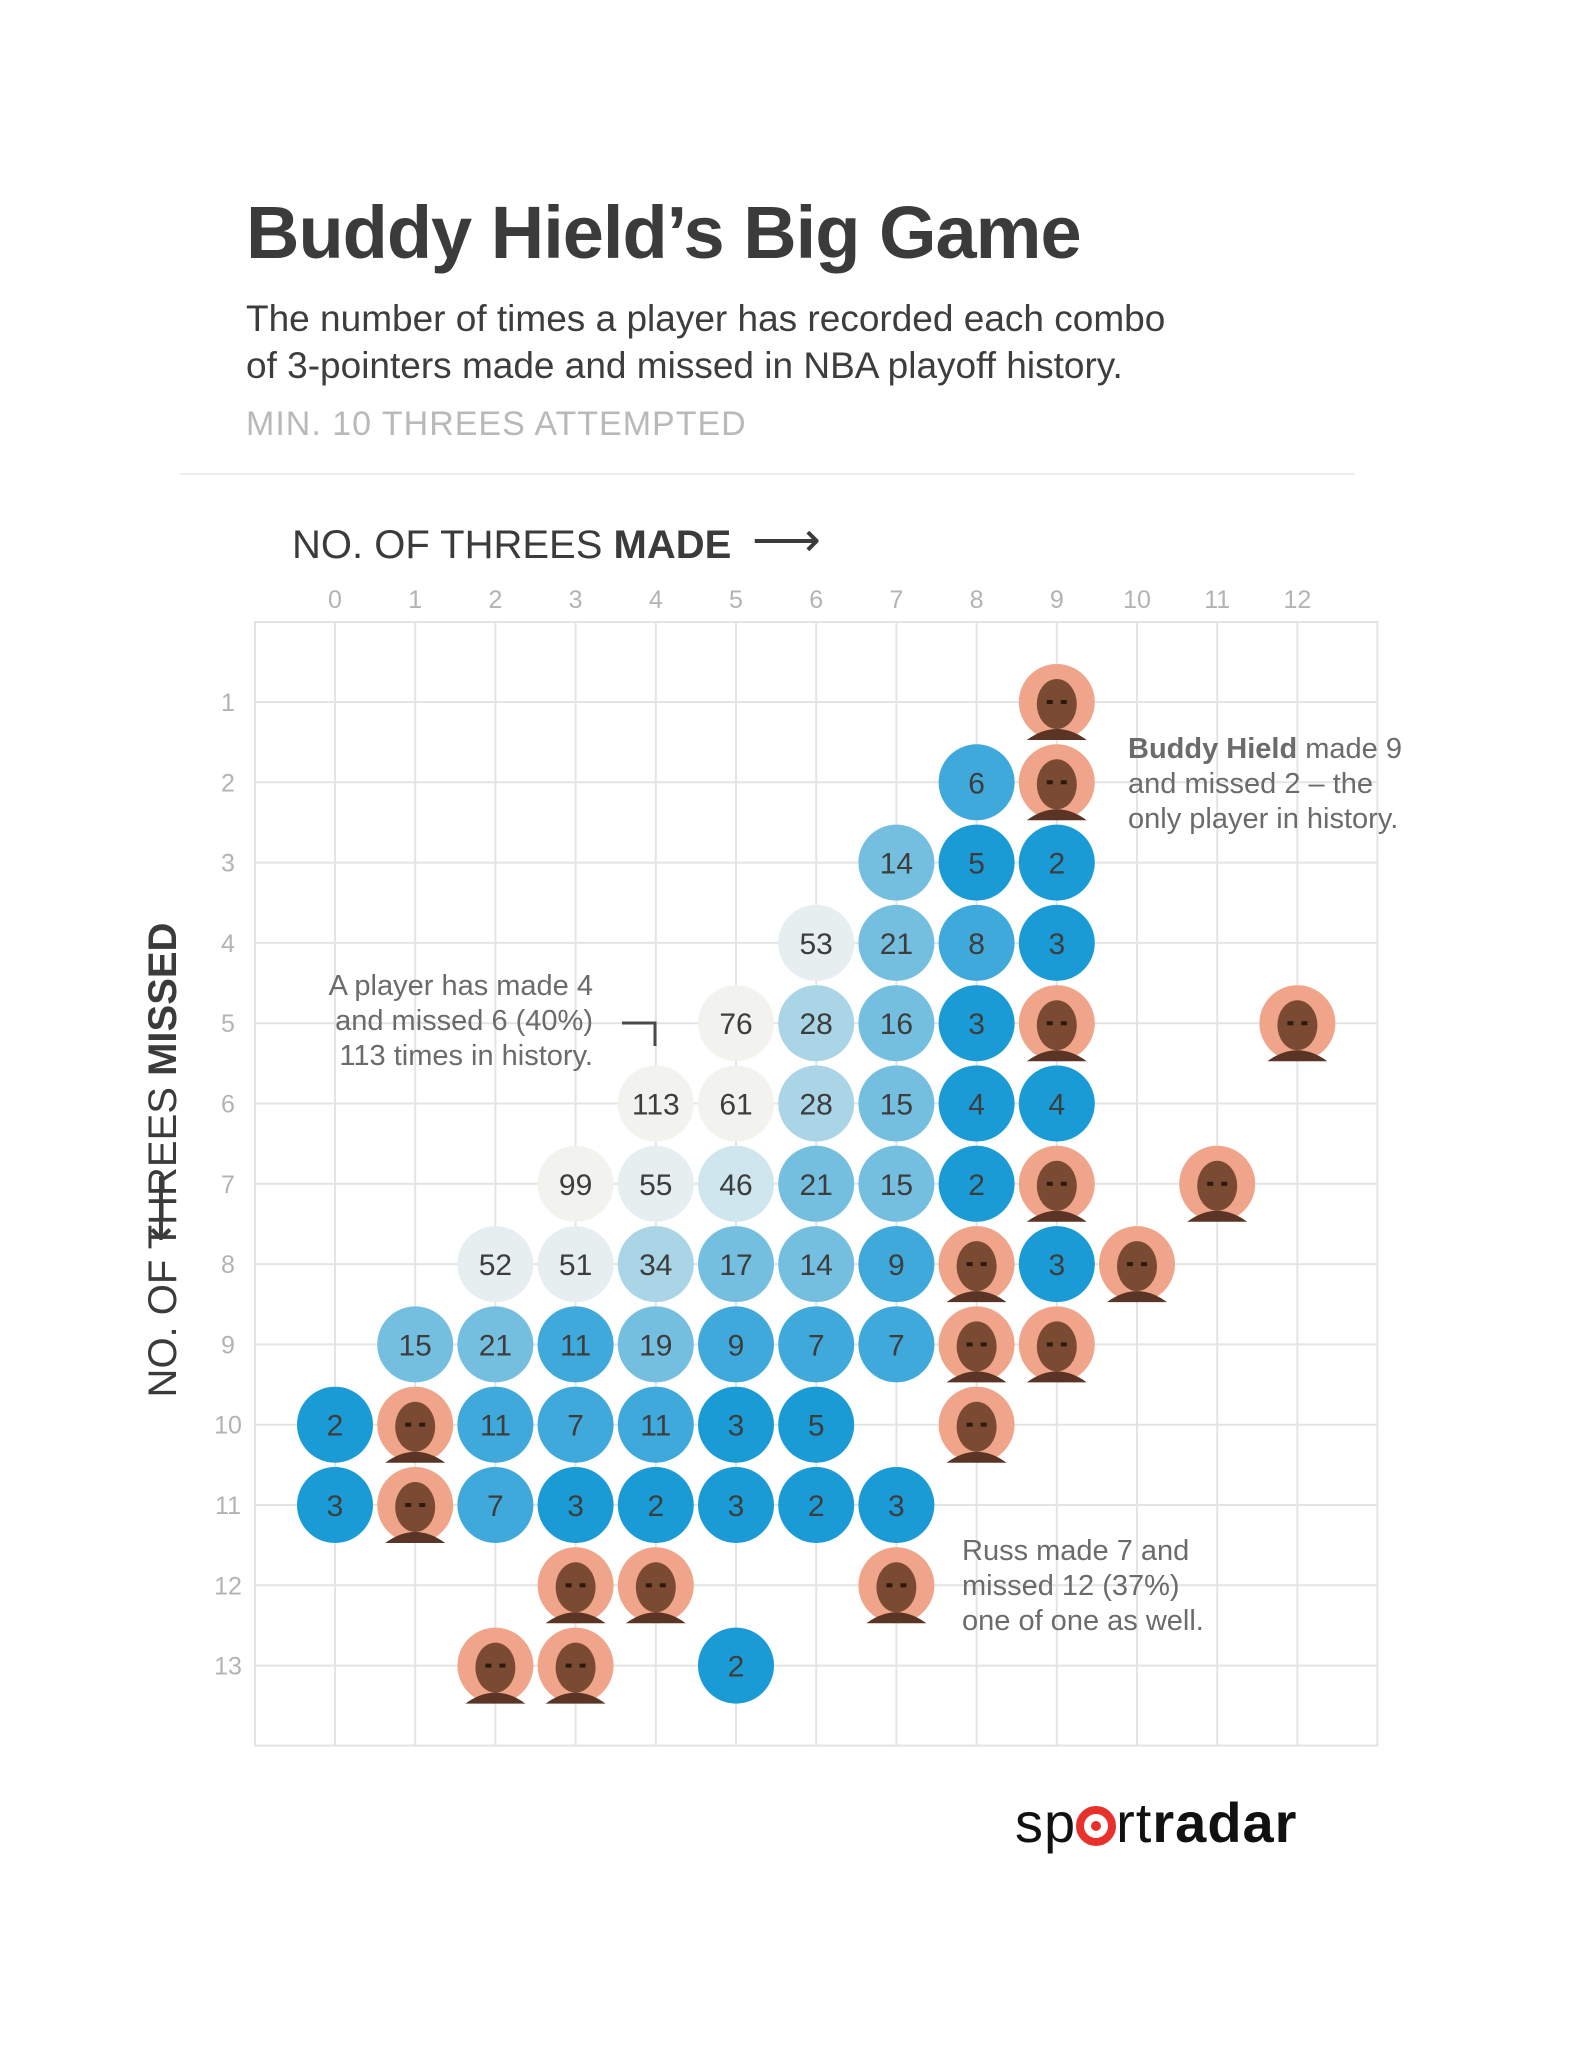 This screenshot has width=1576, height=2048. Describe the element at coordinates (816, 1426) in the screenshot. I see `count-label: 5` at that location.